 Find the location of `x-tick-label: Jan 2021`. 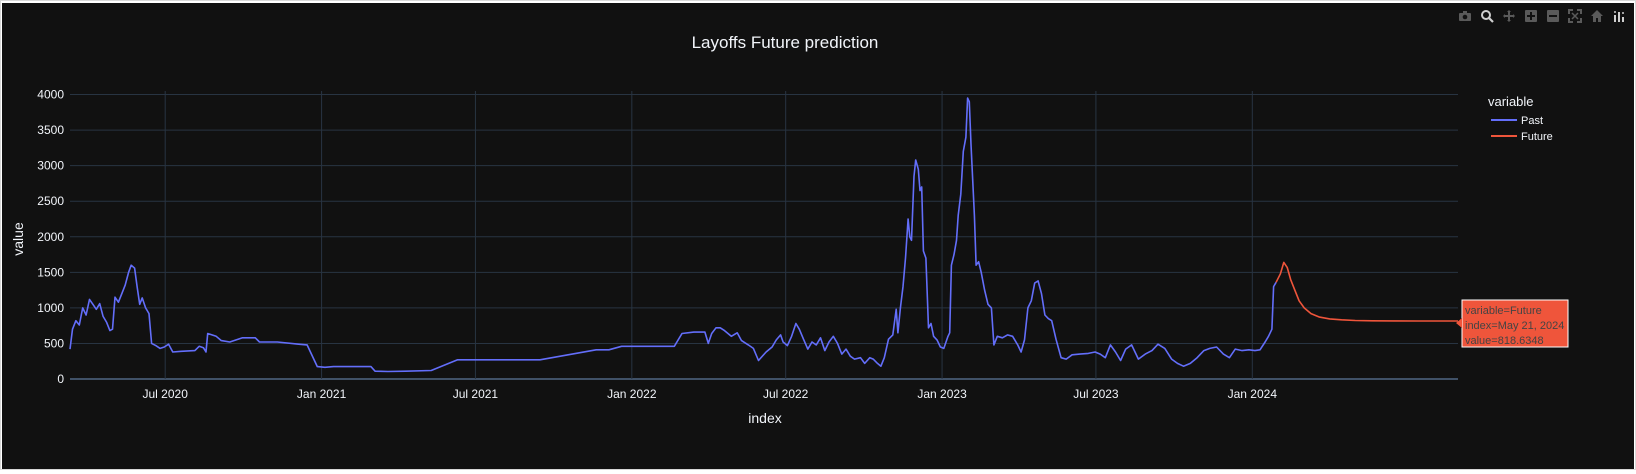

x-tick-label: Jan 2021 is located at coordinates (322, 394).